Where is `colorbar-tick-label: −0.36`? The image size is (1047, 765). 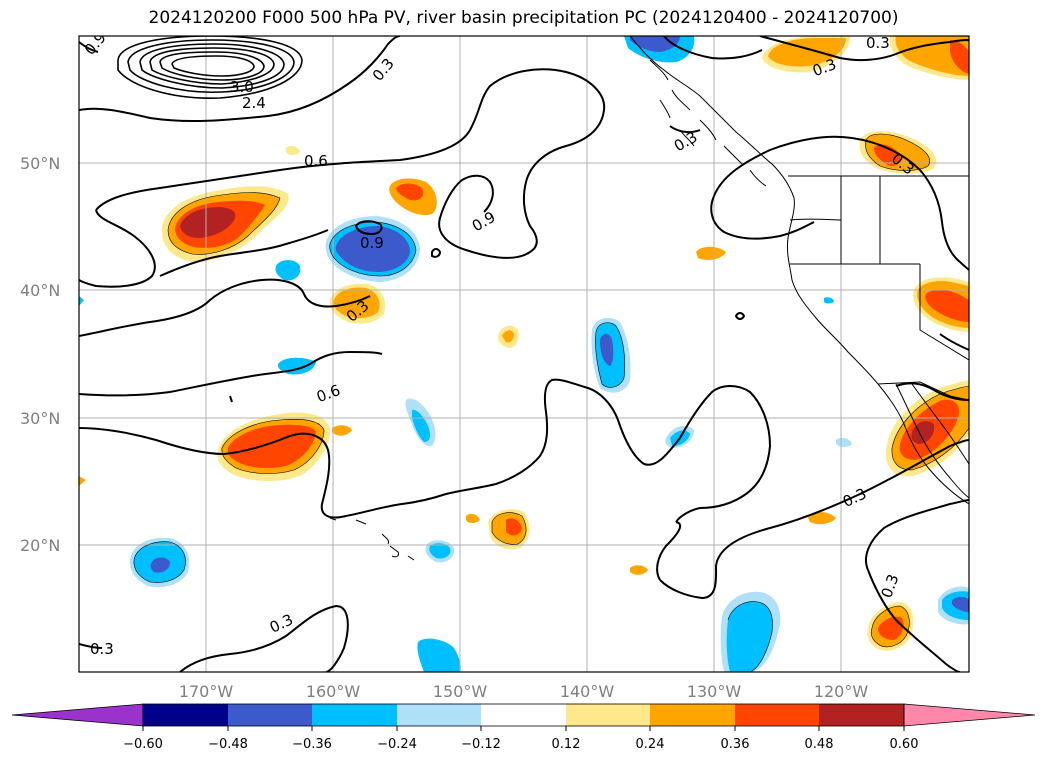 colorbar-tick-label: −0.36 is located at coordinates (312, 744).